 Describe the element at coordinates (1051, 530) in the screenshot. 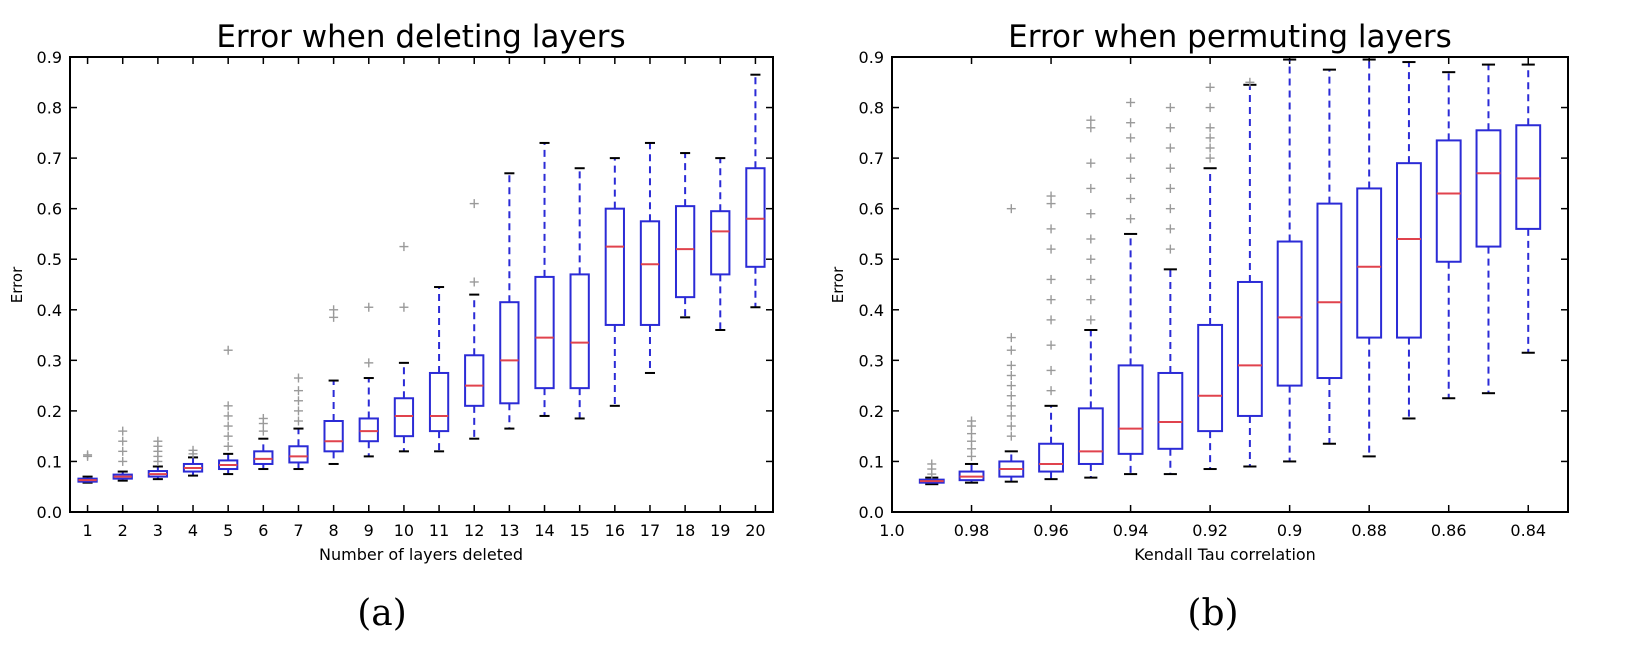

I see `x-tick-label-b: 0.96` at that location.